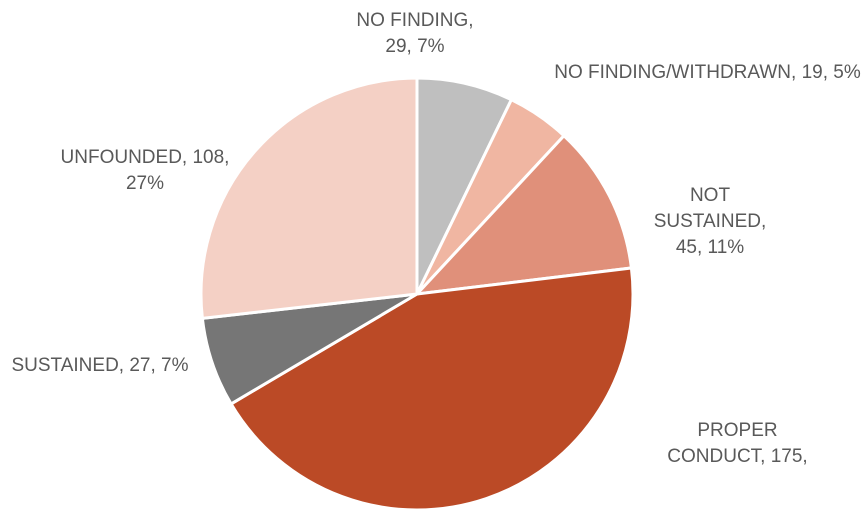  What do you see at coordinates (710, 221) in the screenshot?
I see `data-label: NOT SUSTAINED, 45, 11%` at bounding box center [710, 221].